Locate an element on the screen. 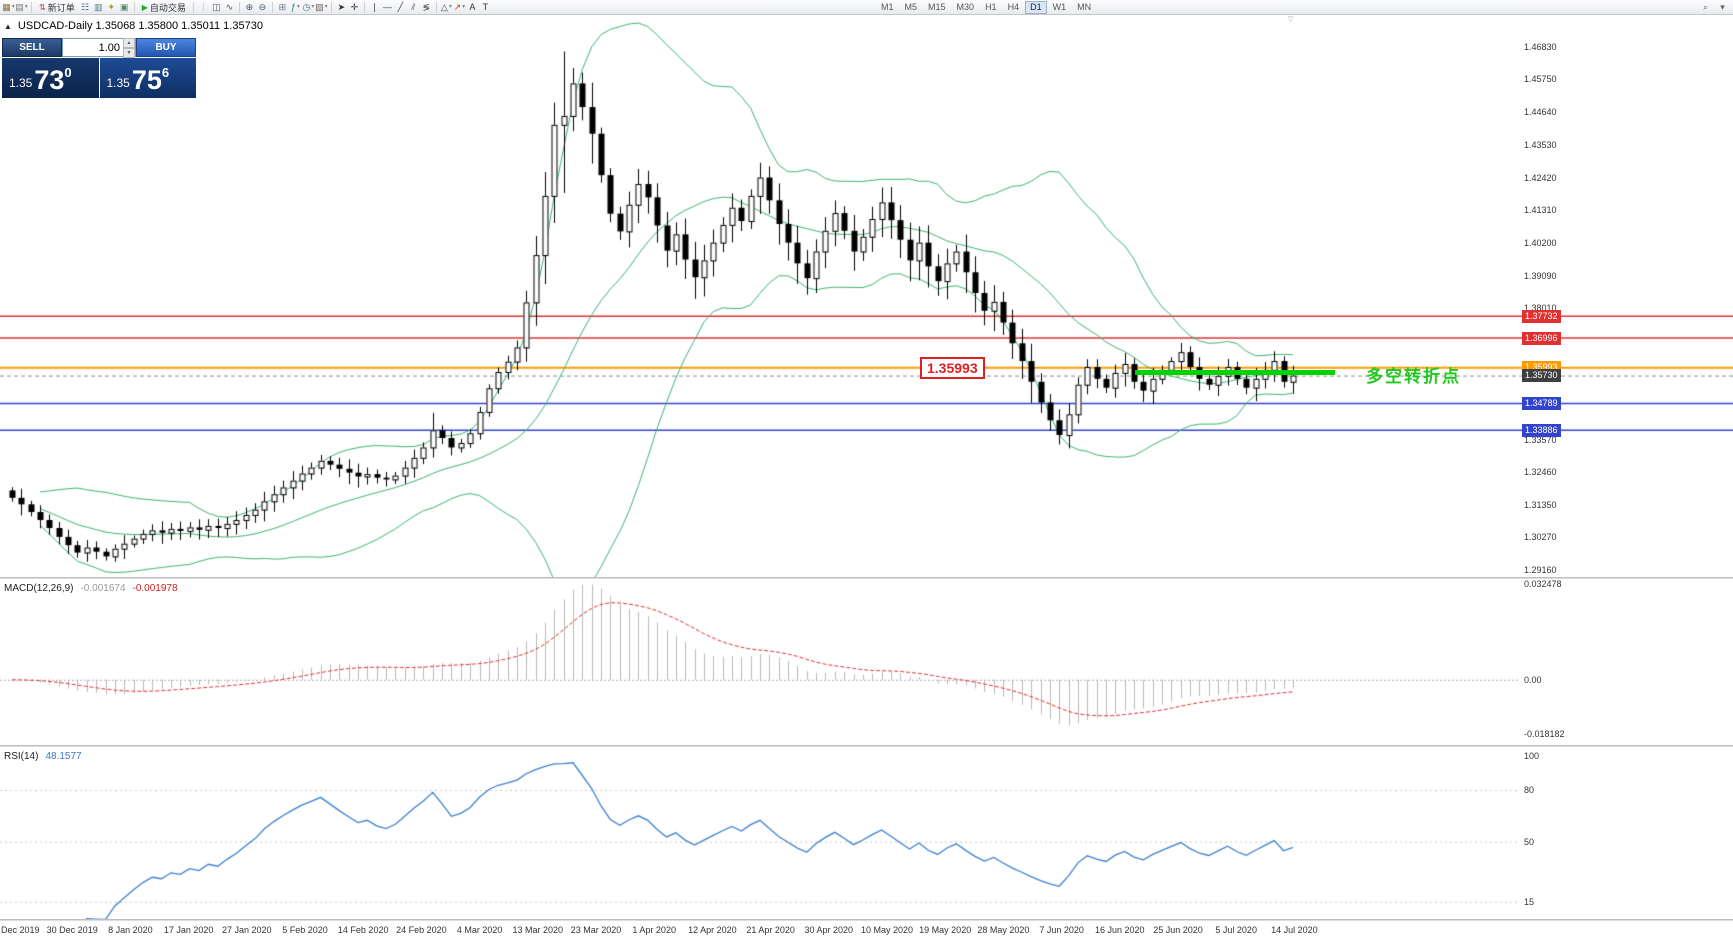  search-icon: ⌕ is located at coordinates (1705, 6).